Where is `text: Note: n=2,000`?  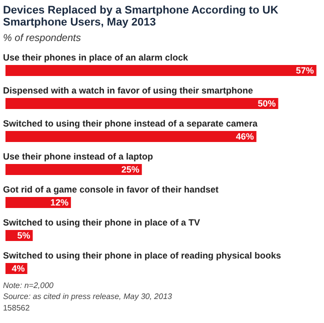
text: Note: n=2,000 is located at coordinates (28, 285).